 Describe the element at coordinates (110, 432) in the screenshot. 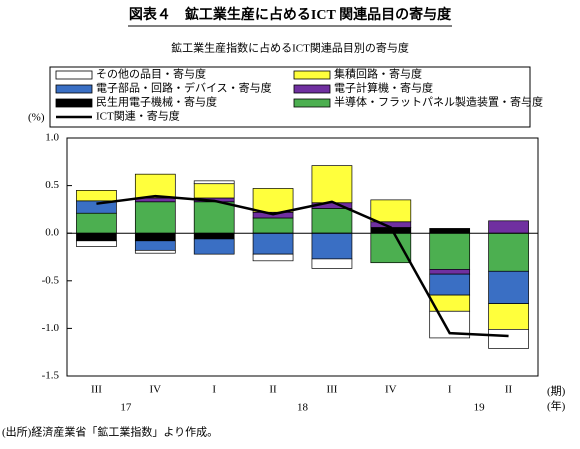

I see `source-note: (出所)経済産業省「鉱工業指数」より作成。` at that location.